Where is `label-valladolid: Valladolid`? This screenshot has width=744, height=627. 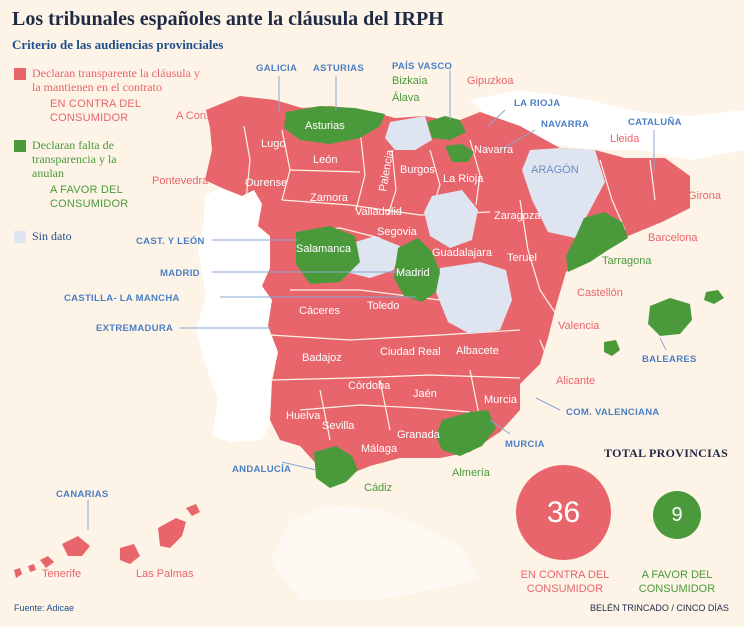 label-valladolid: Valladolid is located at coordinates (378, 212).